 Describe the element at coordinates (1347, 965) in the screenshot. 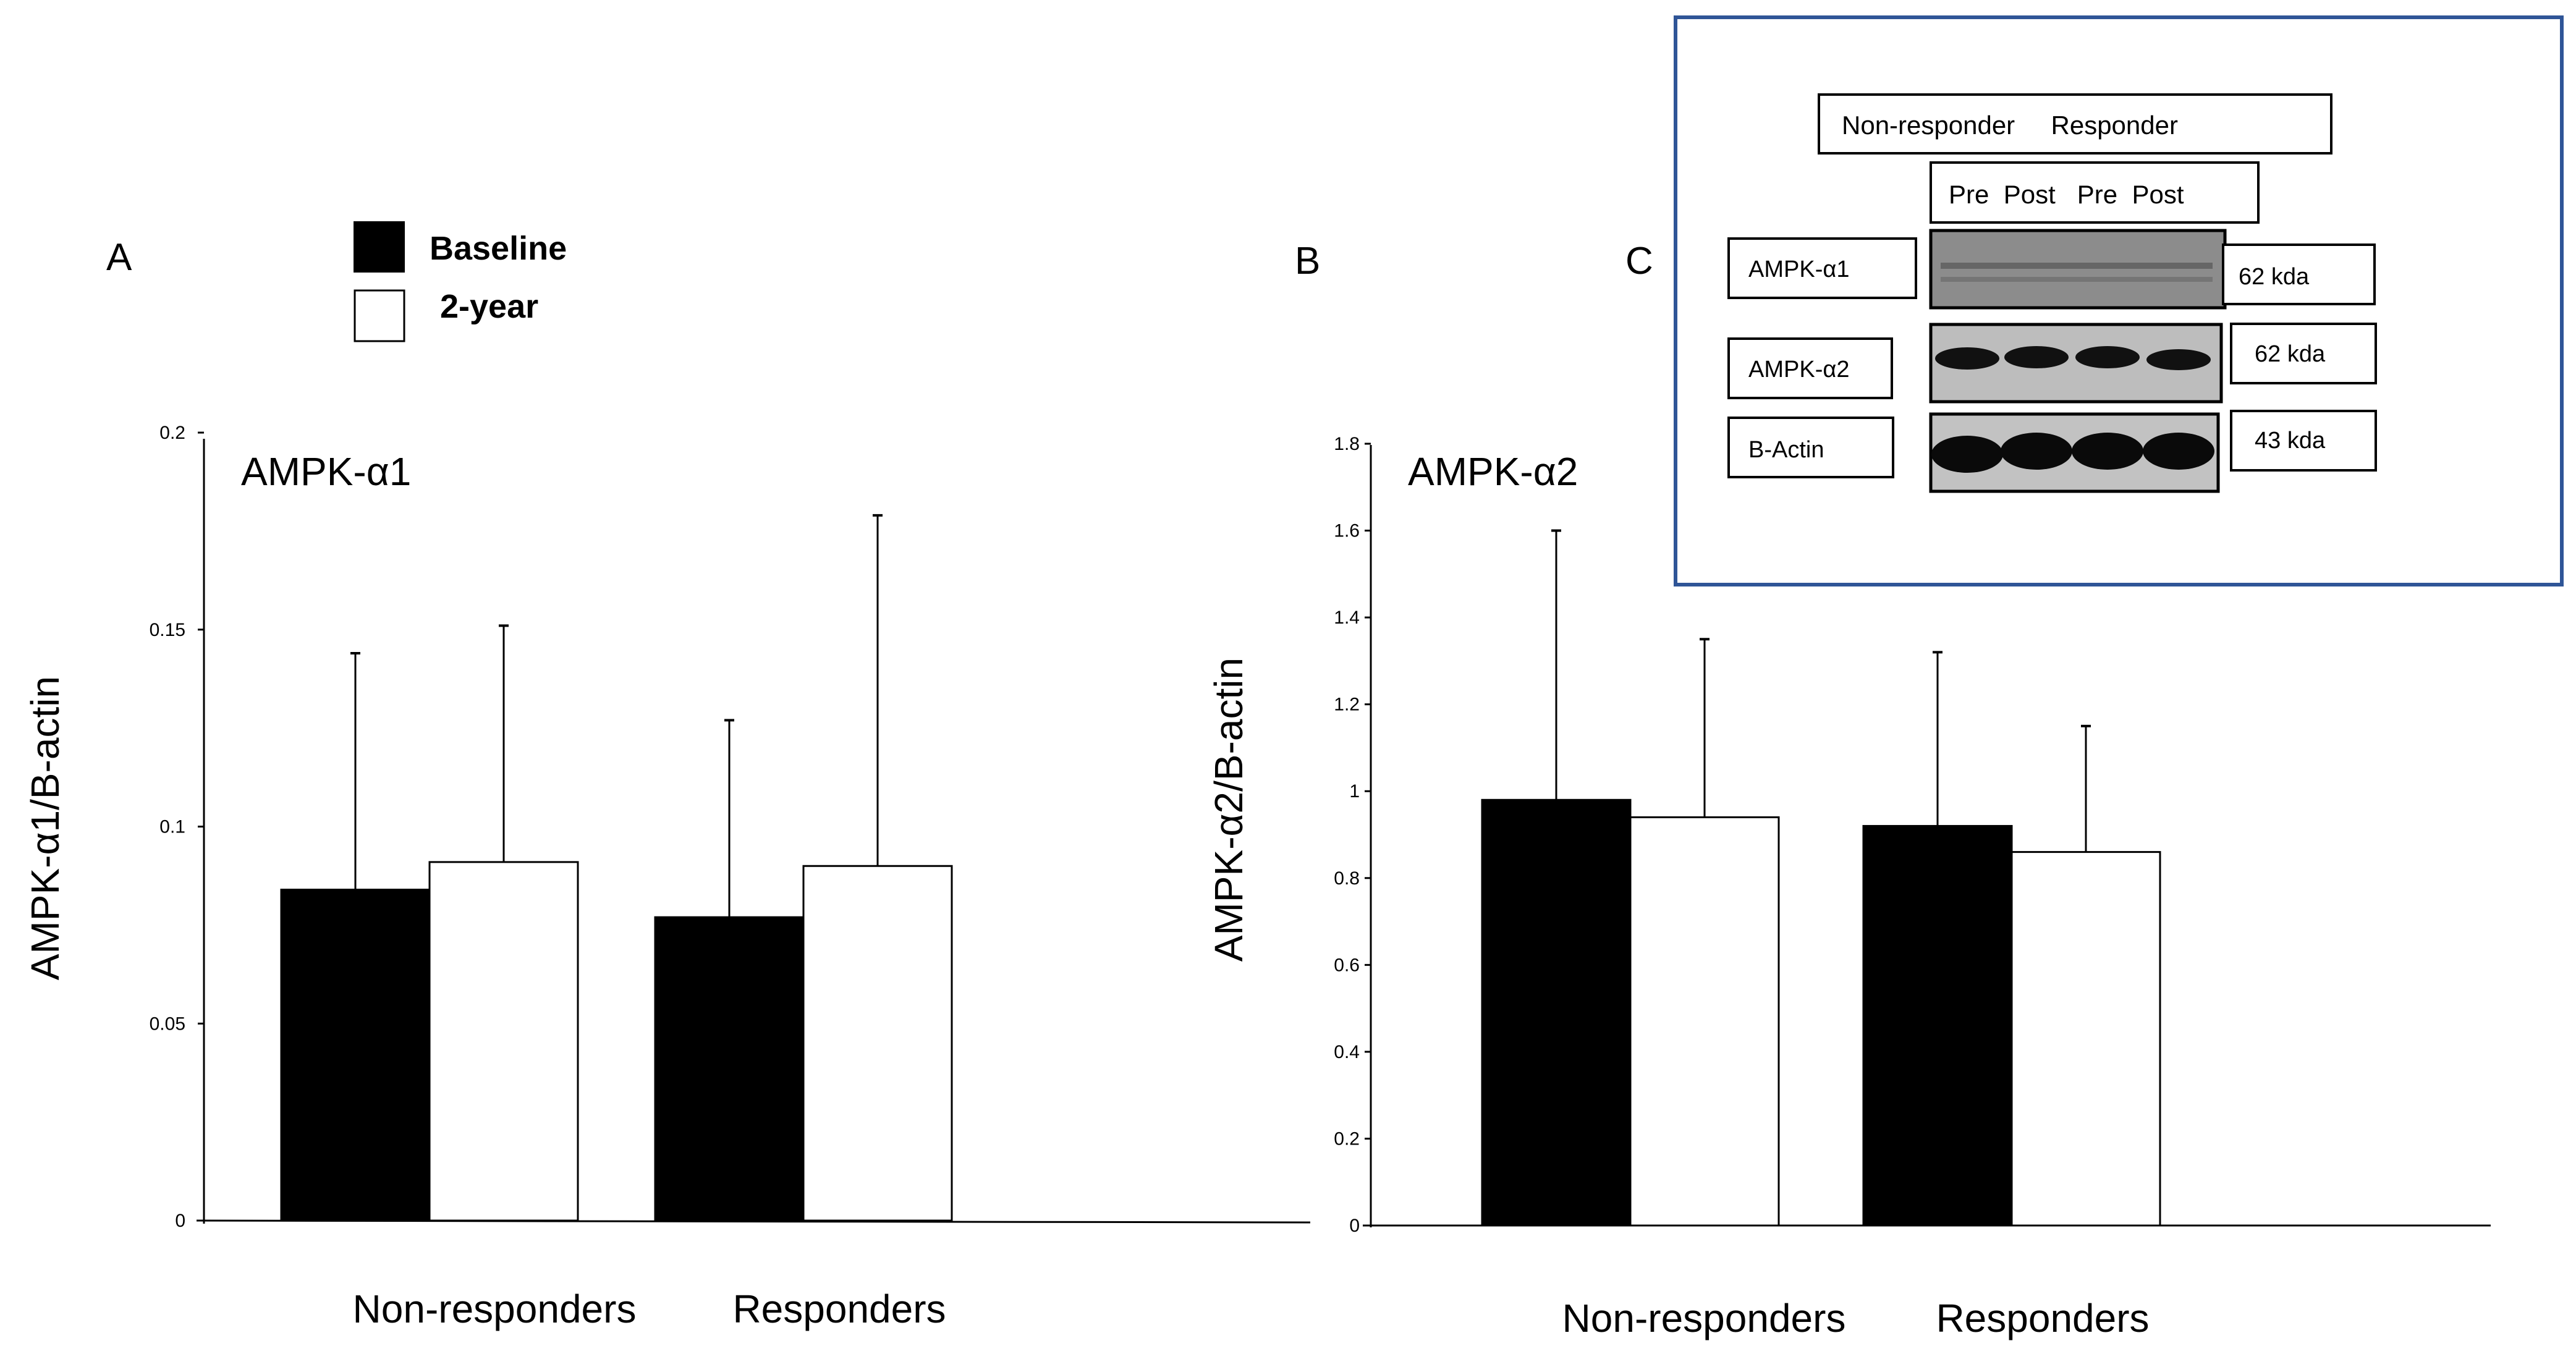

I see `y-tick-label: 0.6` at that location.